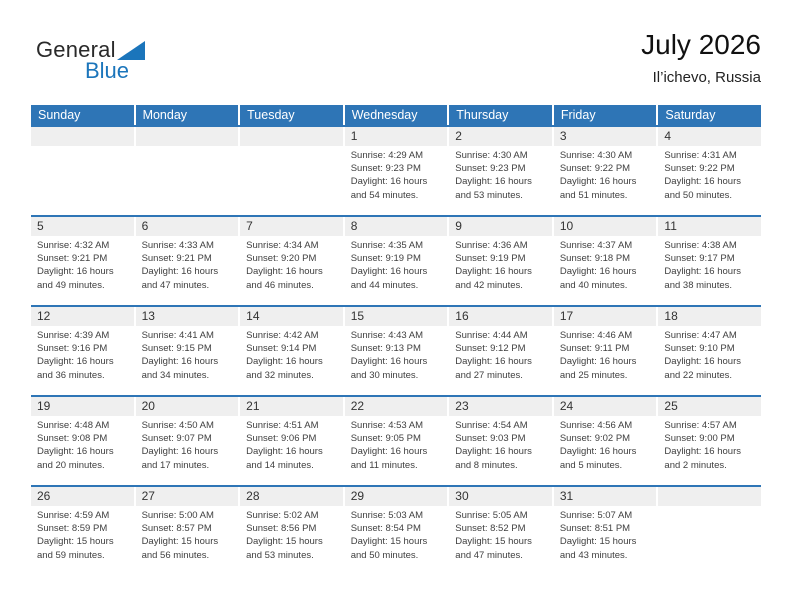 The image size is (792, 612). What do you see at coordinates (500, 226) in the screenshot?
I see `day-number-strip: 9` at bounding box center [500, 226].